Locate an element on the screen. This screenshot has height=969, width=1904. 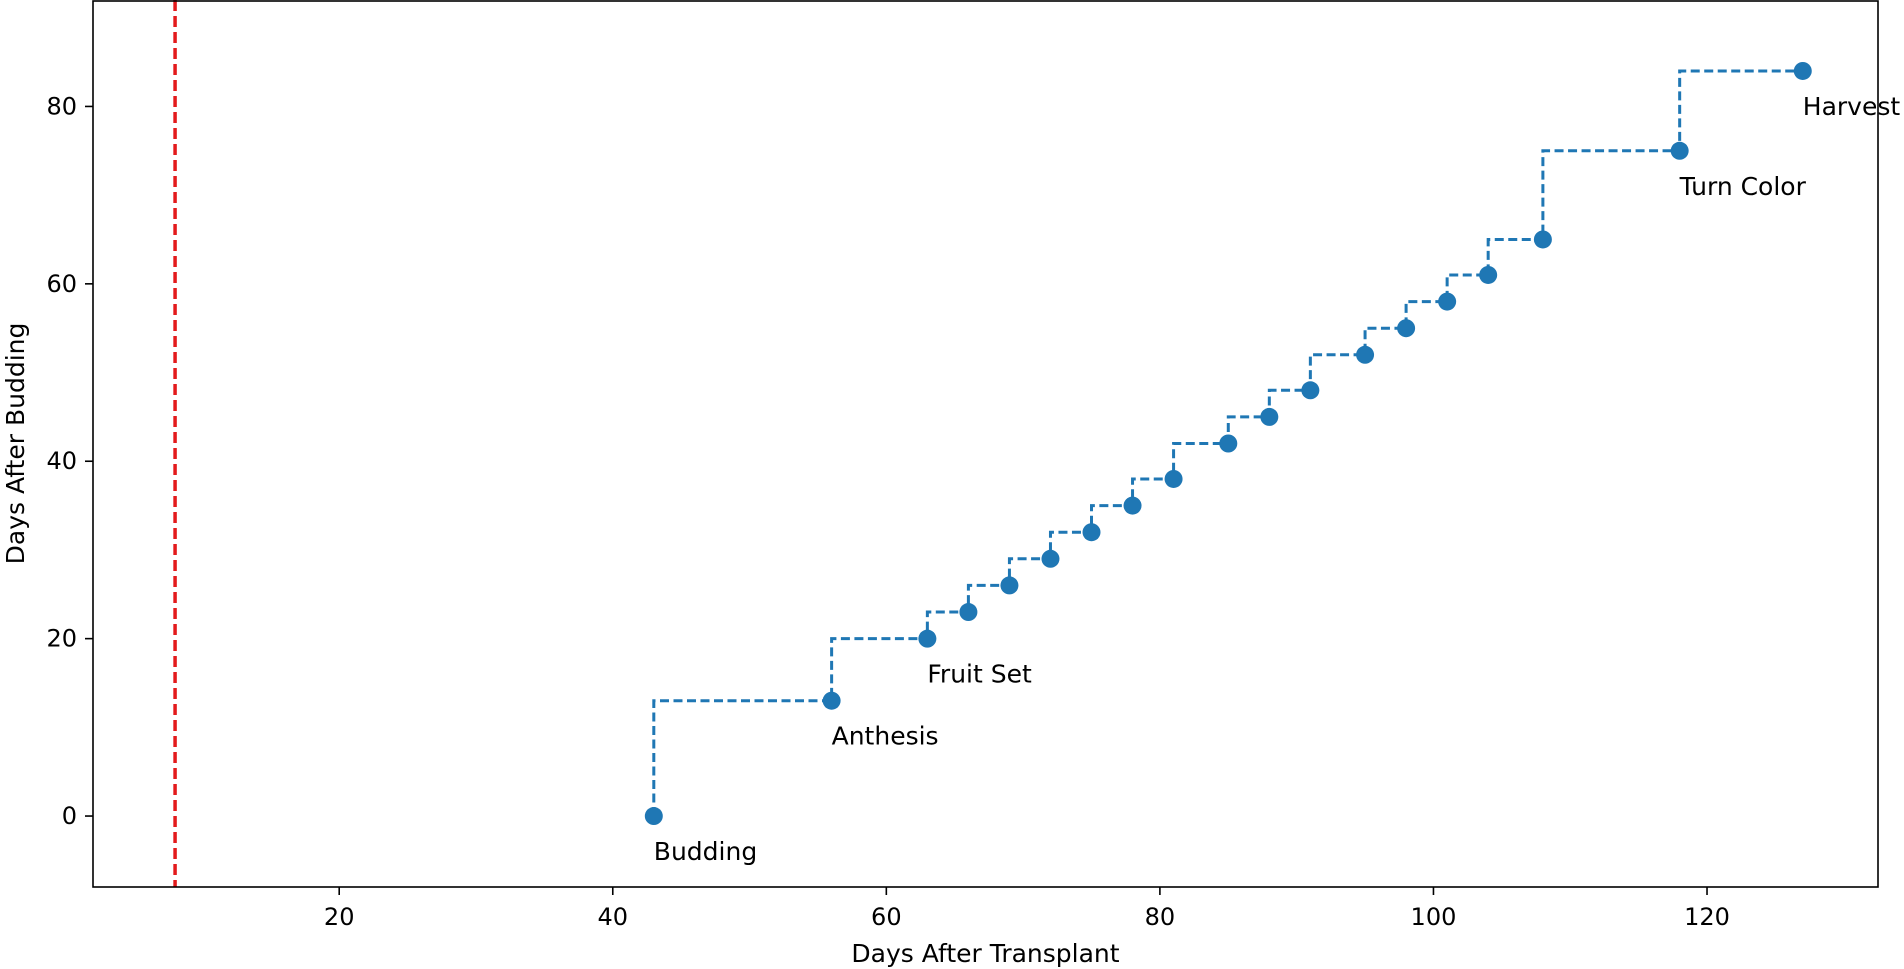
y-axis: 0 20 40 60 80 is located at coordinates (69, 461).